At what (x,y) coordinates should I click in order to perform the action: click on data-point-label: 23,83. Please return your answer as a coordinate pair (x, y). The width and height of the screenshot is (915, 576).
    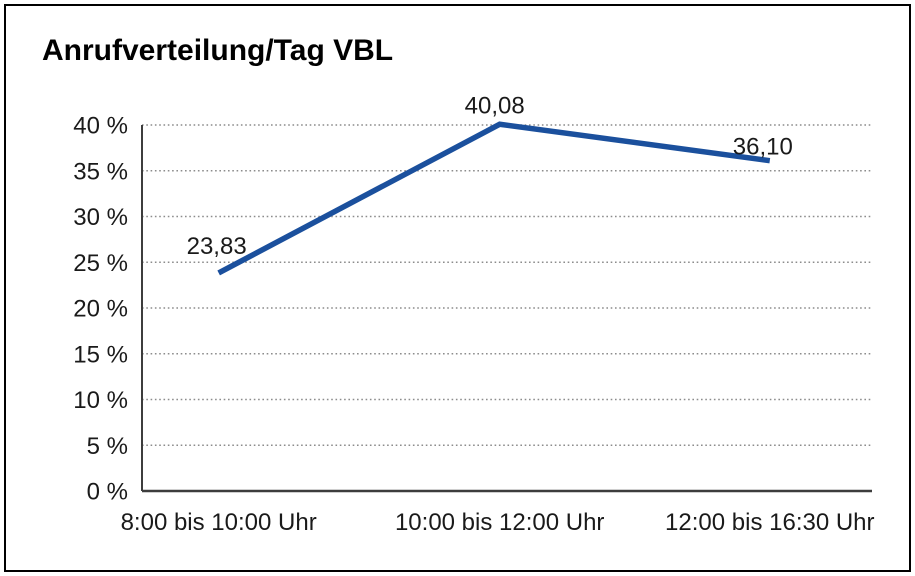
    Looking at the image, I should click on (217, 246).